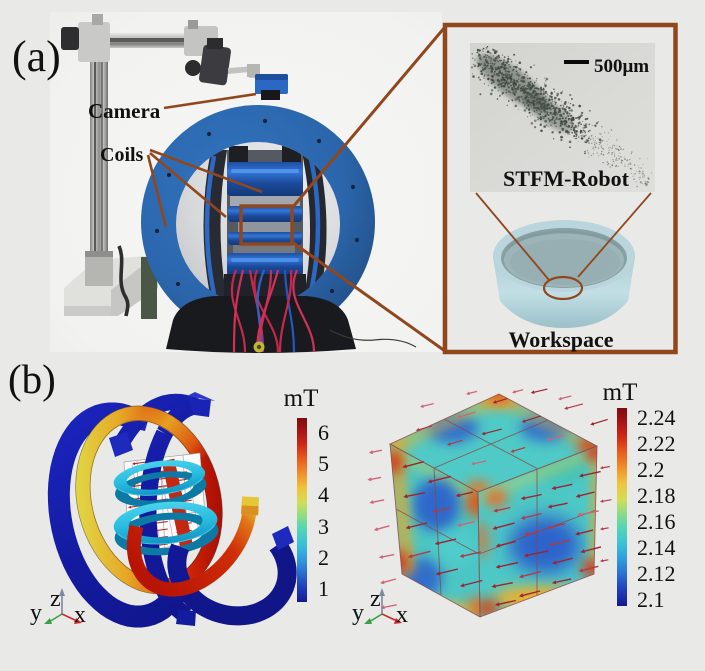 The height and width of the screenshot is (671, 705). What do you see at coordinates (323, 588) in the screenshot?
I see `svg-text: 1` at bounding box center [323, 588].